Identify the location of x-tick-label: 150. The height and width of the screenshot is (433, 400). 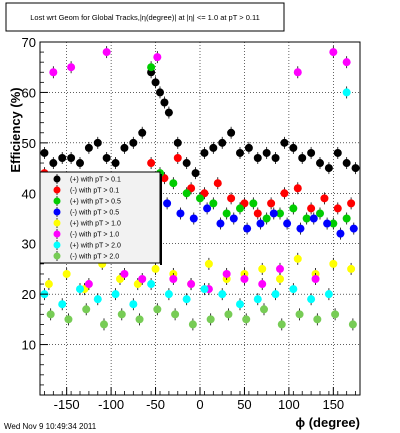
(333, 404).